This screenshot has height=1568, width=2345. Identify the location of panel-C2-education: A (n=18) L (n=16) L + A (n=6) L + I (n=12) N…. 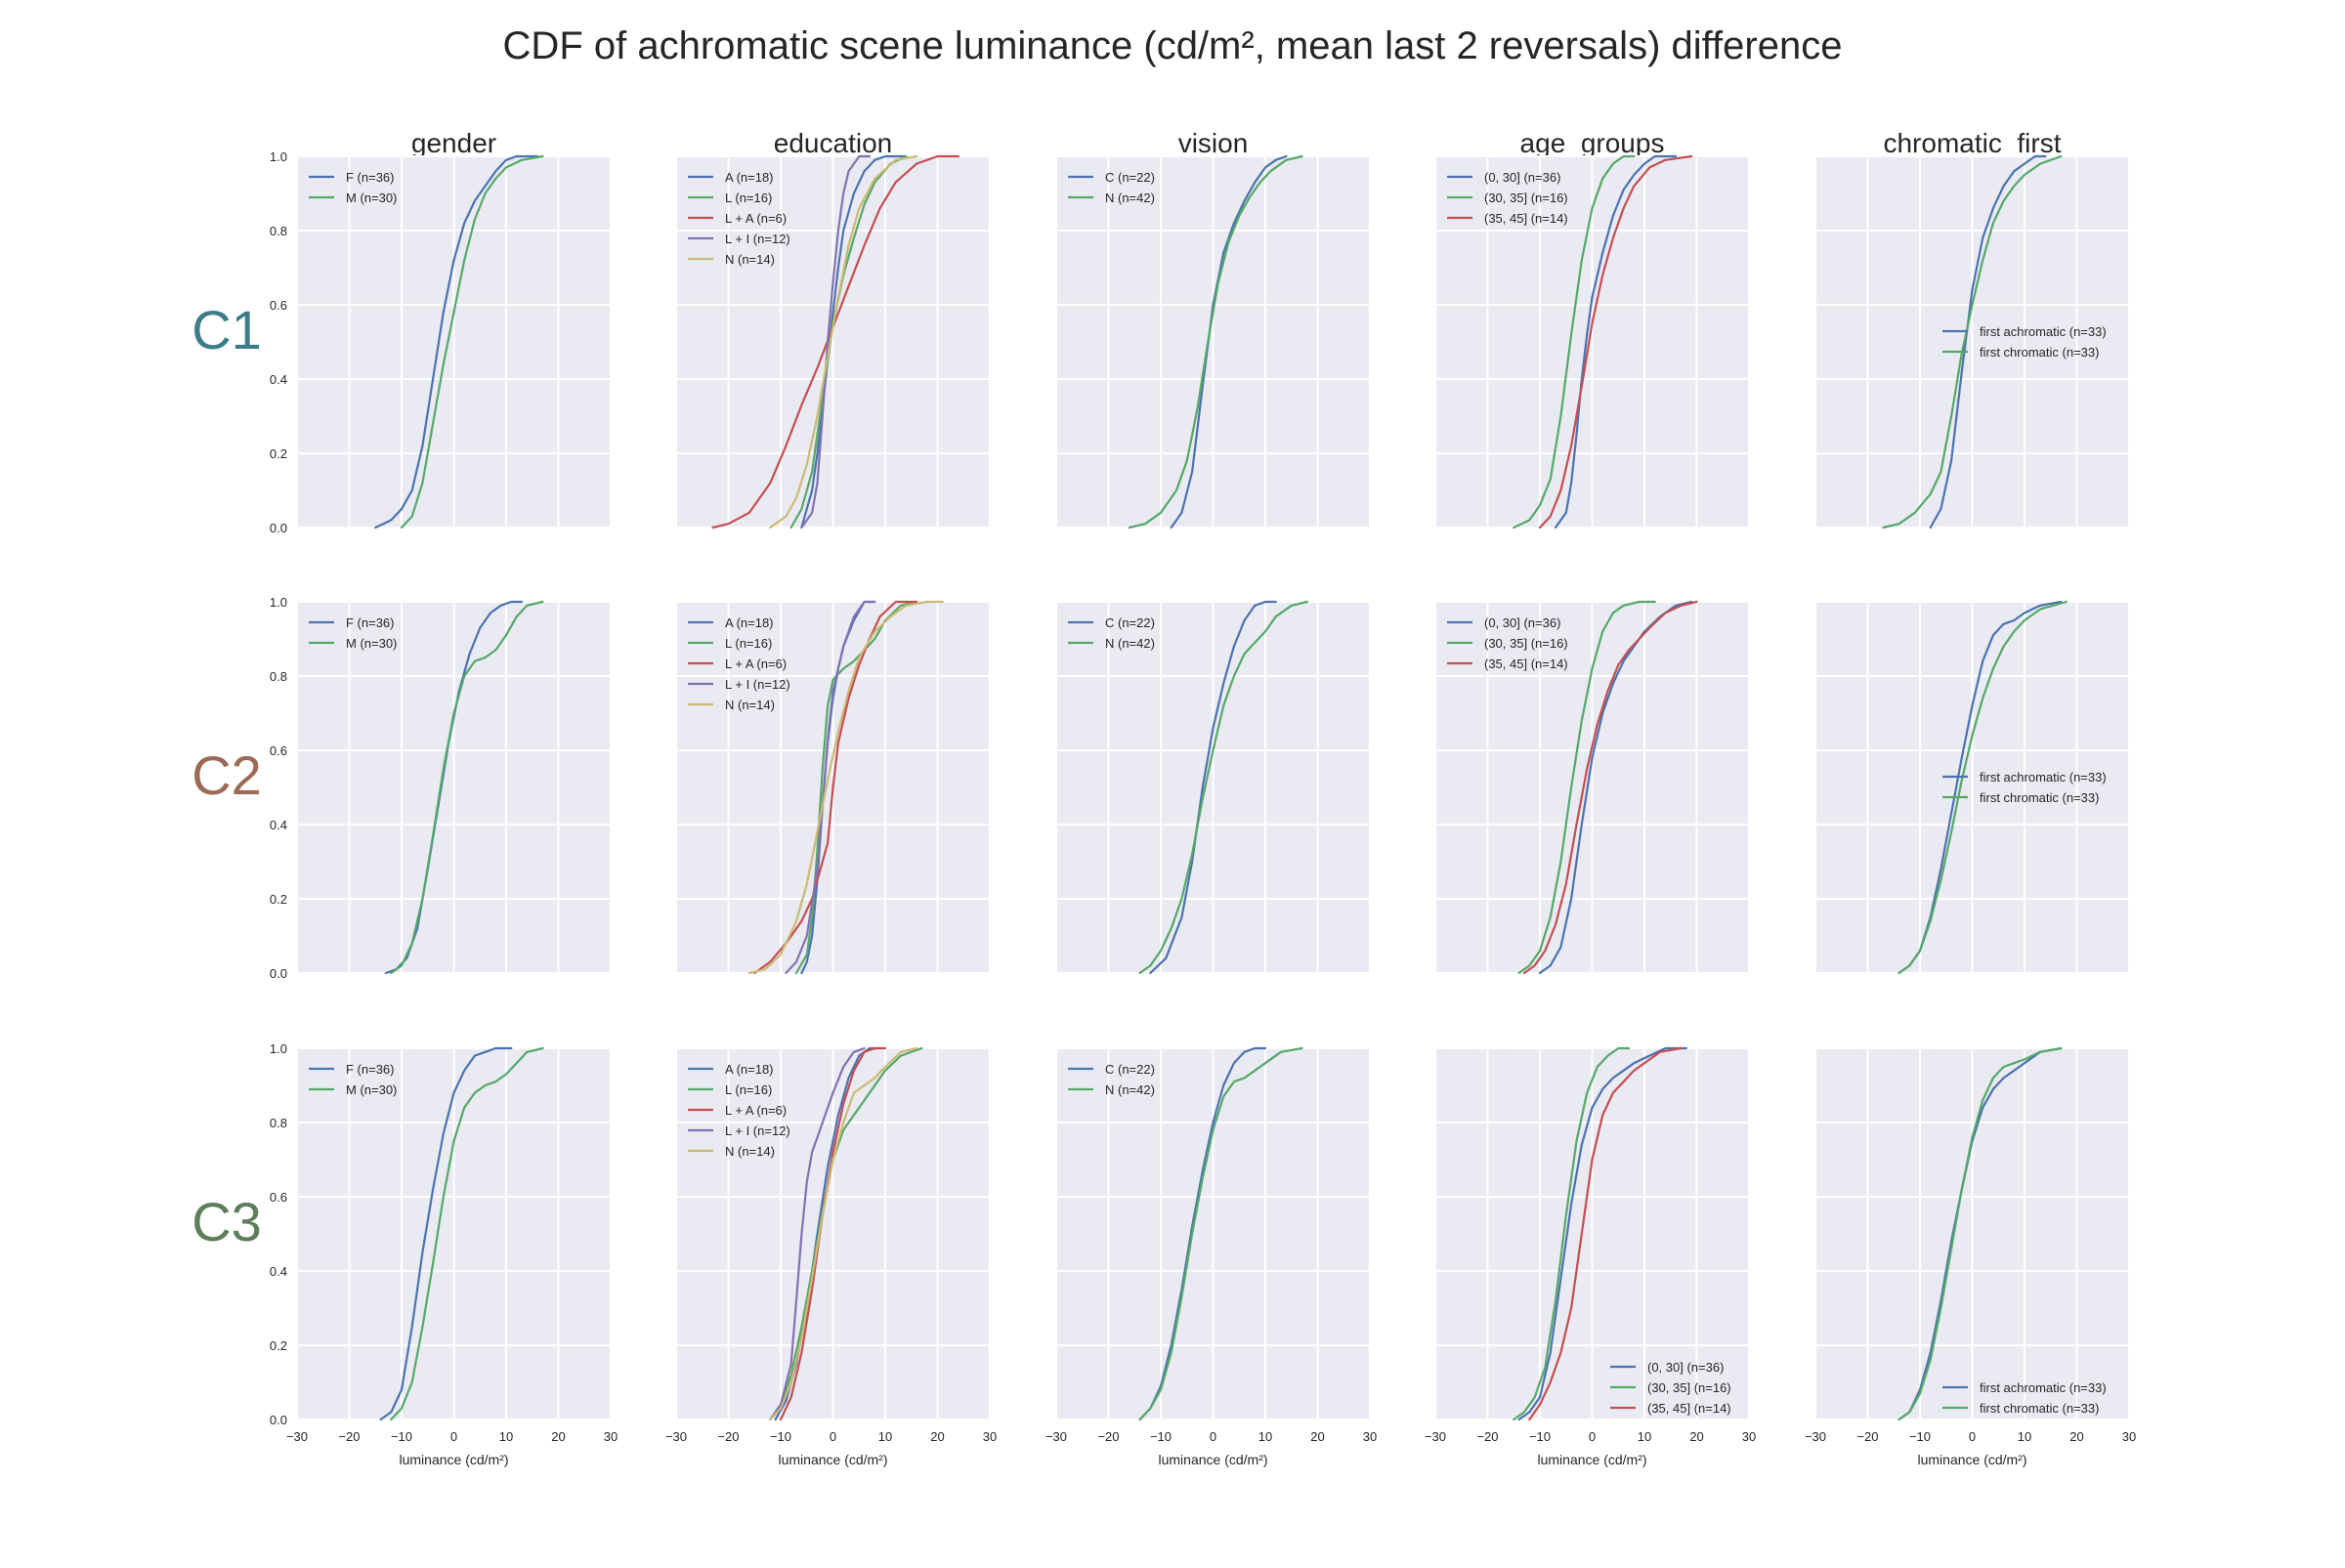
(833, 787).